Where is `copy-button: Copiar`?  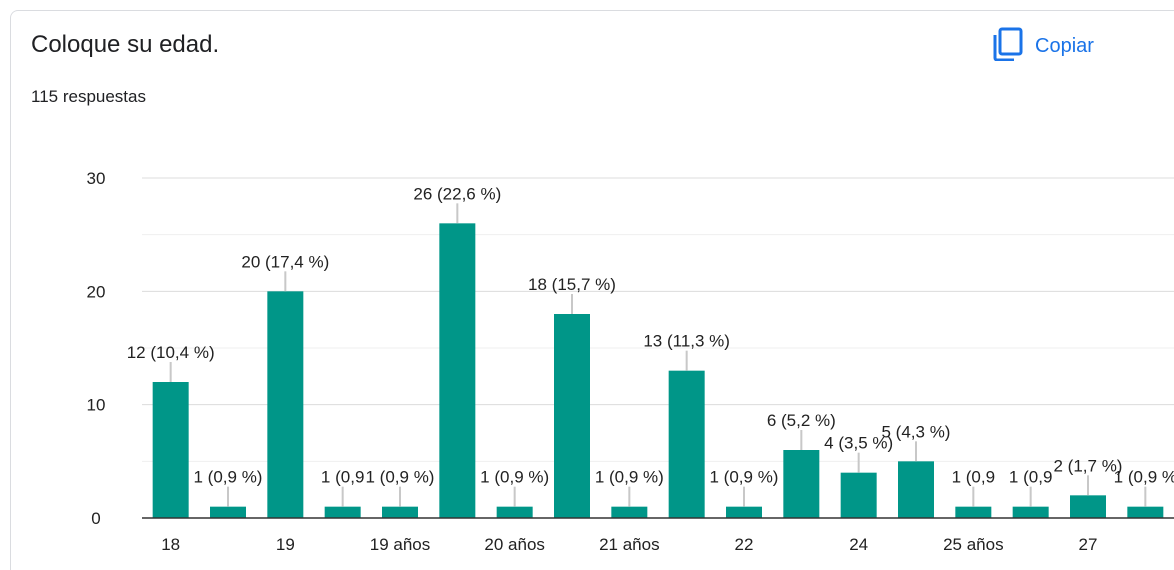 copy-button: Copiar is located at coordinates (1043, 46).